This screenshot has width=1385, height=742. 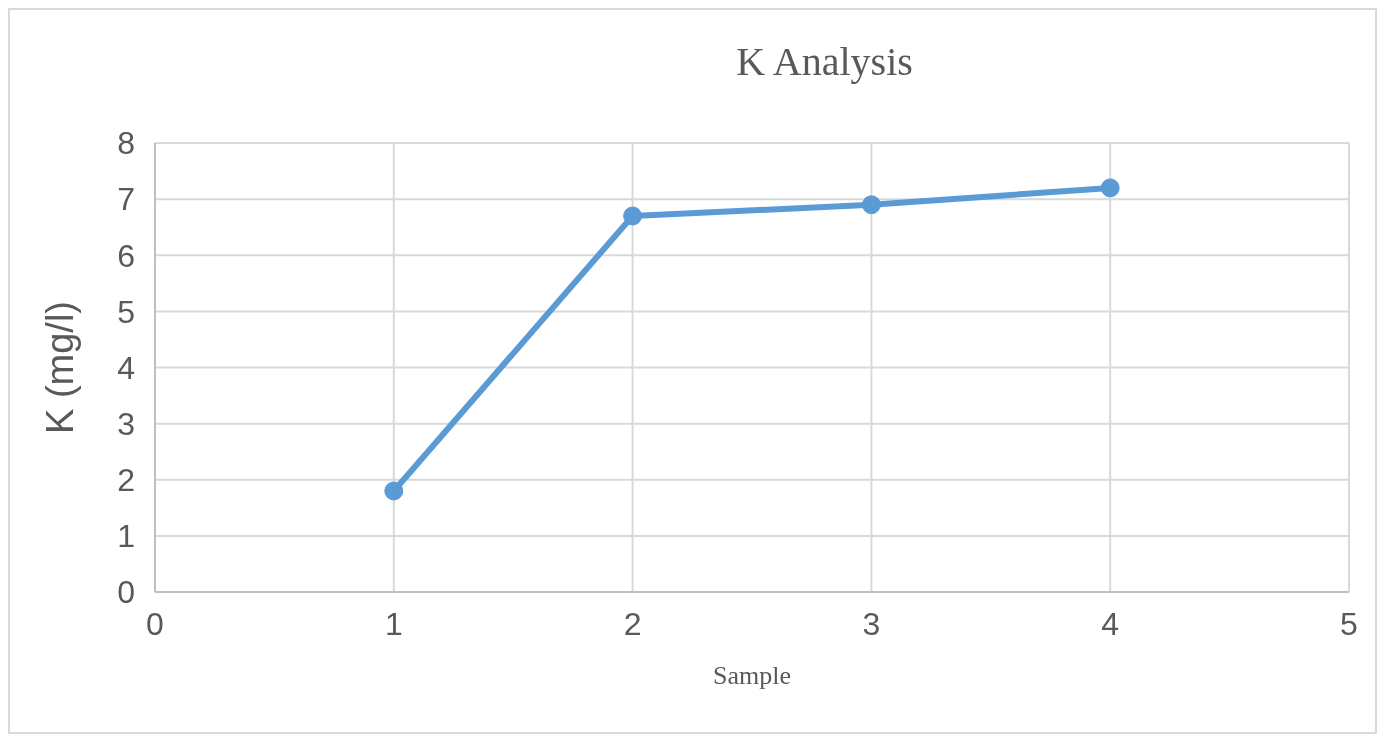 I want to click on y-tick-label: 8, so click(x=126, y=143).